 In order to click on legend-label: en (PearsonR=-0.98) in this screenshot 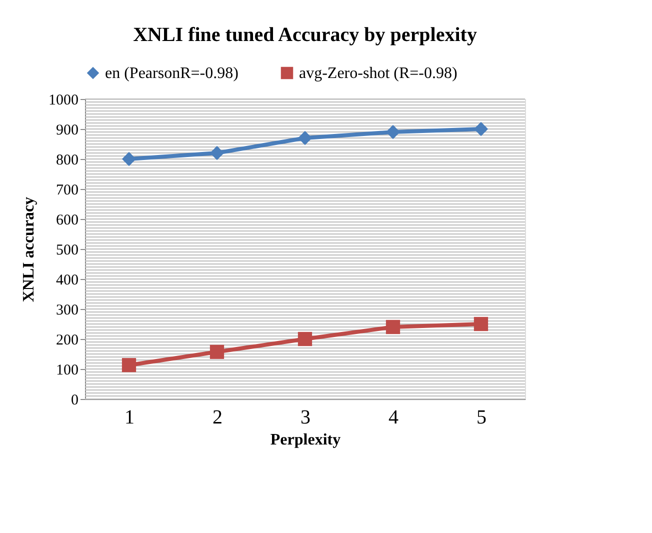, I will do `click(171, 73)`.